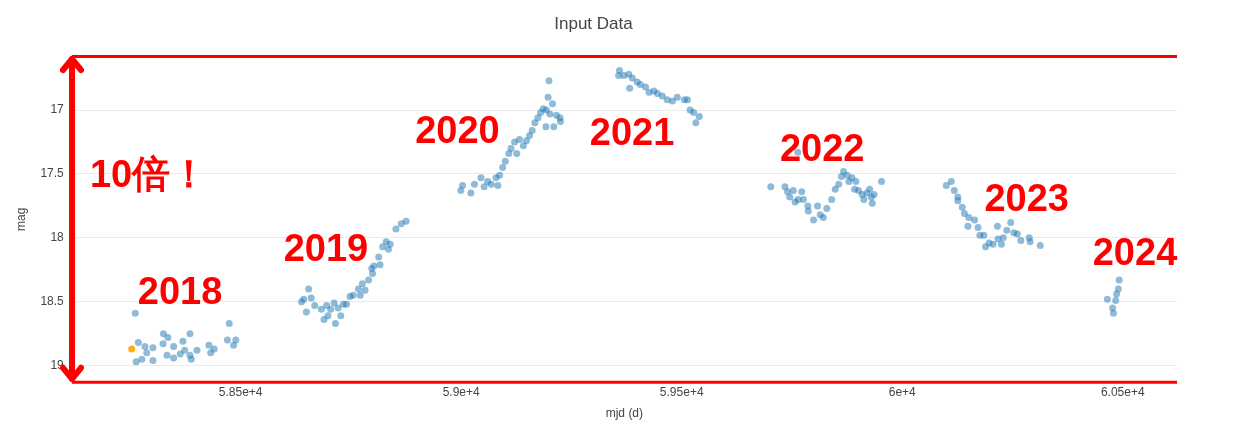  What do you see at coordinates (149, 174) in the screenshot?
I see `annotation: 10倍！` at bounding box center [149, 174].